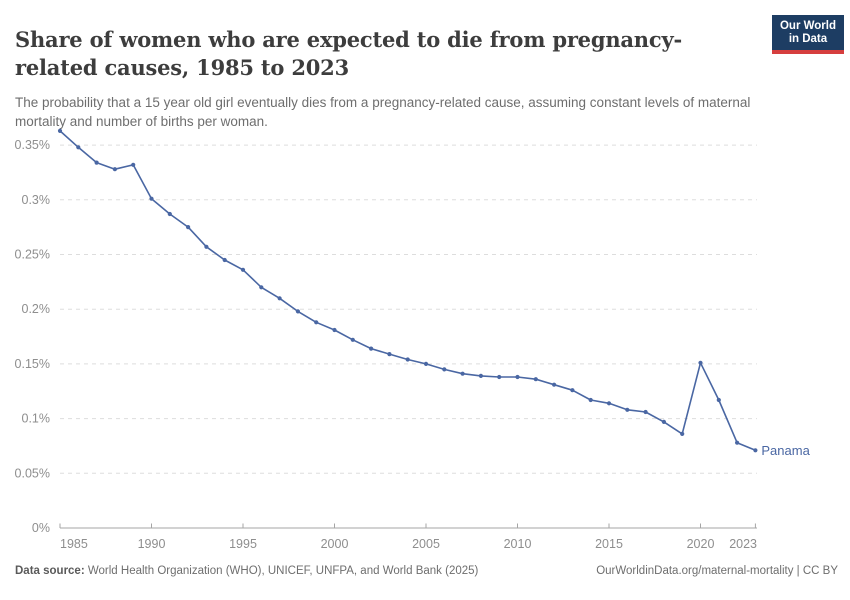  What do you see at coordinates (609, 544) in the screenshot?
I see `x-axis-label: 2015` at bounding box center [609, 544].